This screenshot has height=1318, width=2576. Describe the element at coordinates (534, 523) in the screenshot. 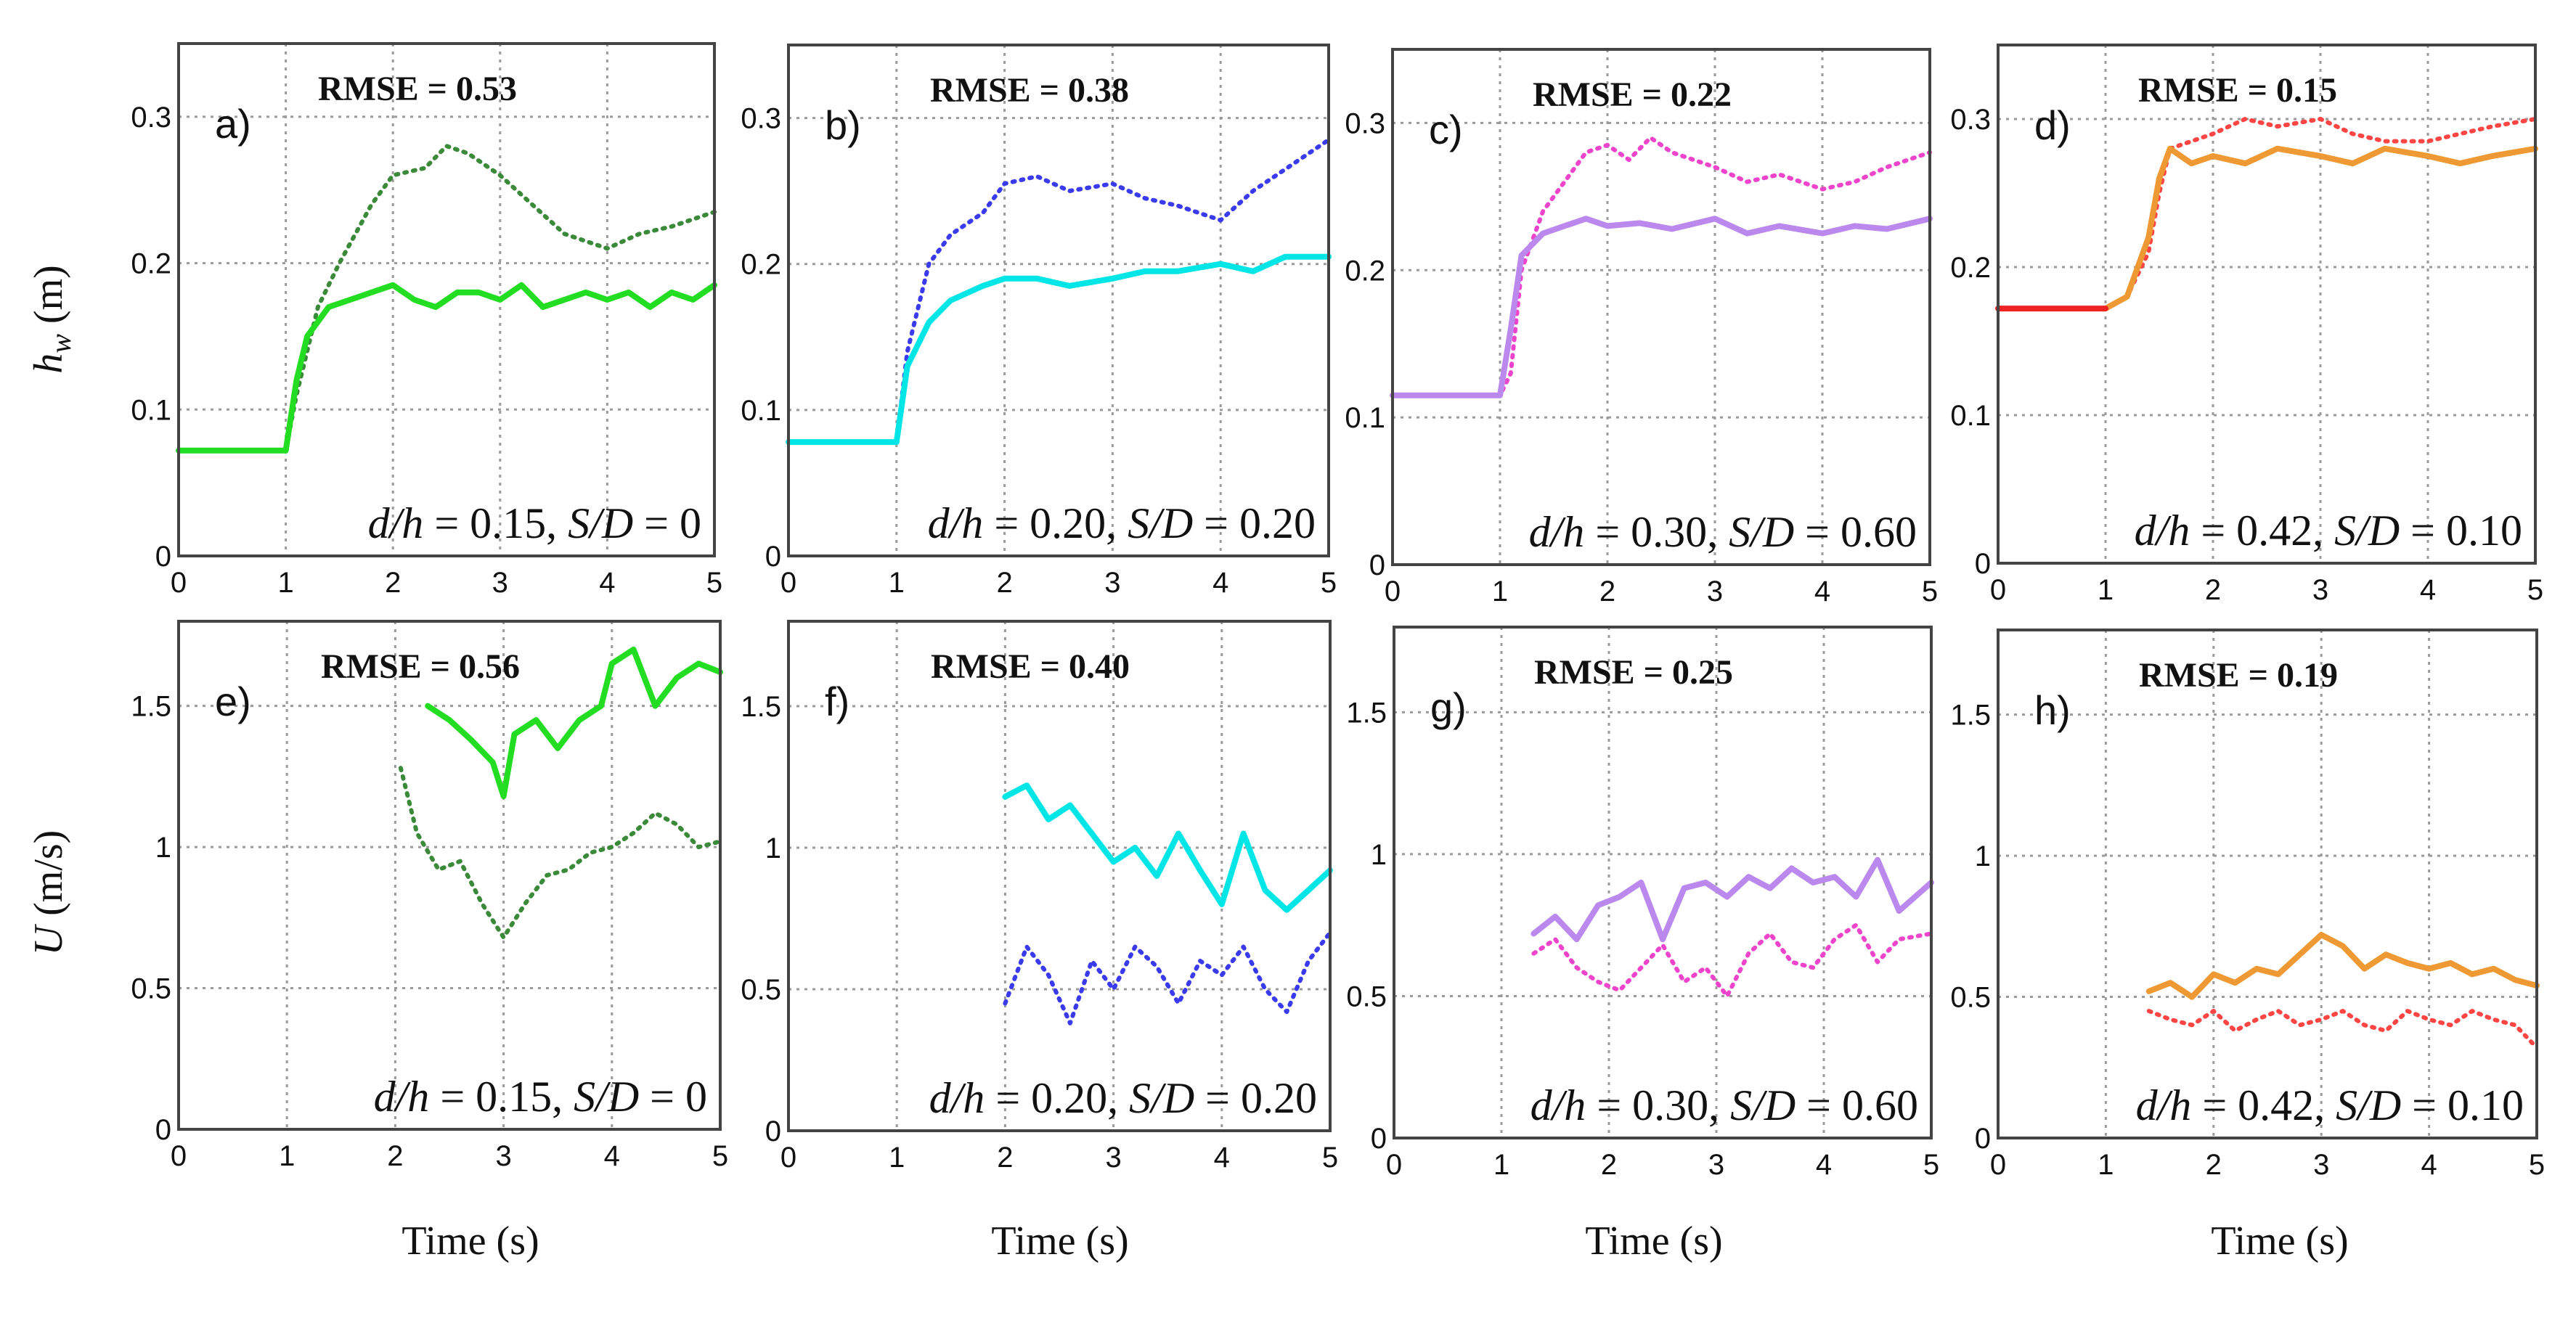

I see `condition-label: d/h = 0.15, S/D = 0` at that location.